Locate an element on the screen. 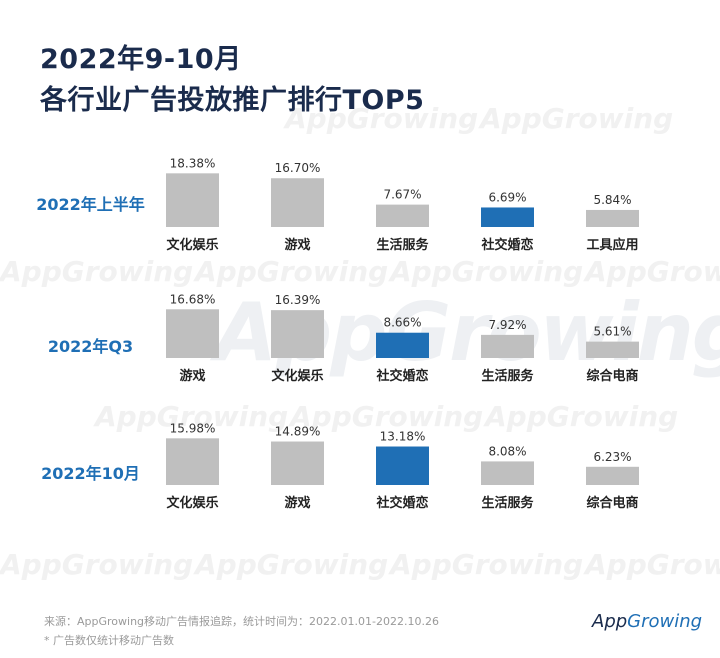  category-label-1-2: 社交婚恋 is located at coordinates (401, 376).